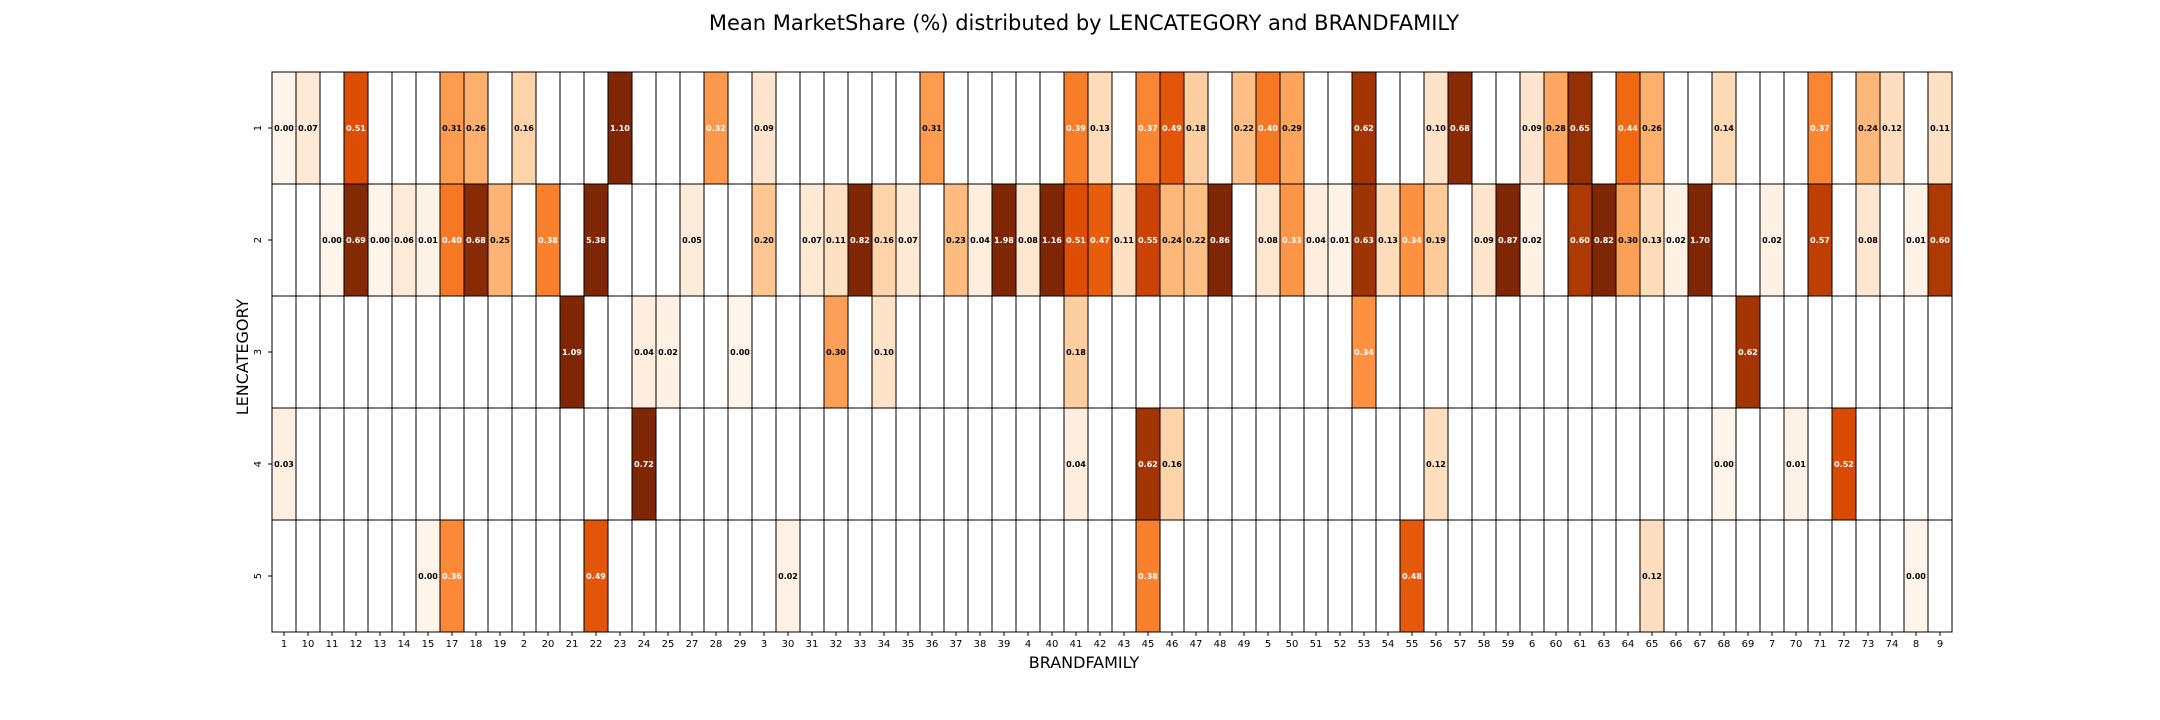  Describe the element at coordinates (1100, 644) in the screenshot. I see `x-tick-label: 42` at that location.